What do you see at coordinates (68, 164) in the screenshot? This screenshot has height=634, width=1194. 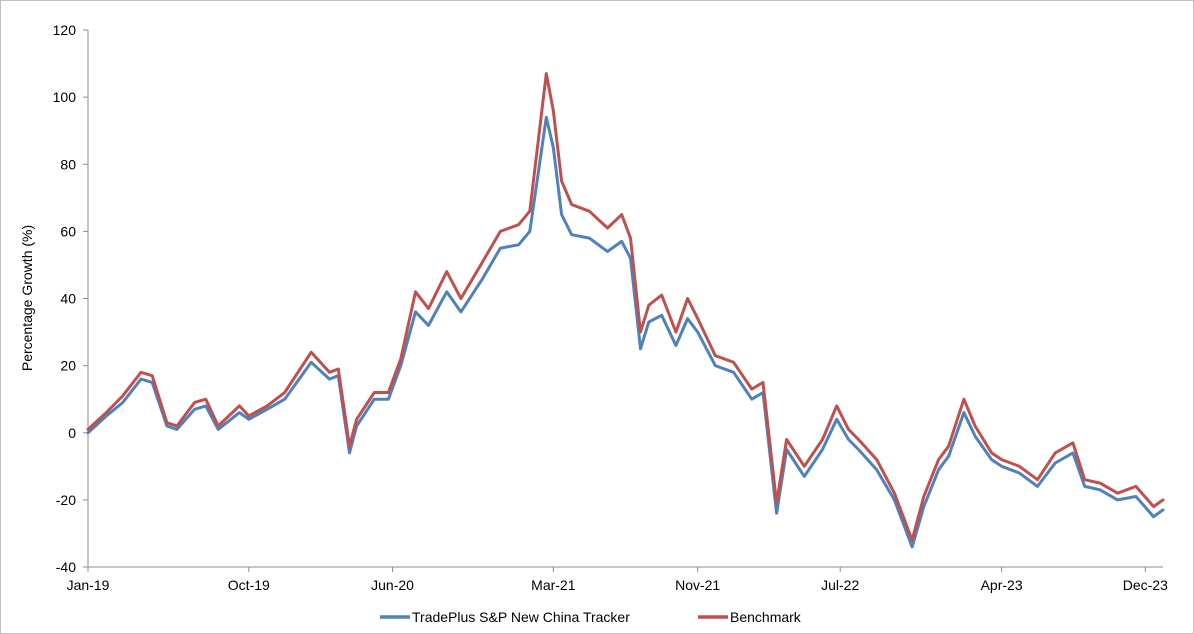 I see `y-tick-label: 80` at bounding box center [68, 164].